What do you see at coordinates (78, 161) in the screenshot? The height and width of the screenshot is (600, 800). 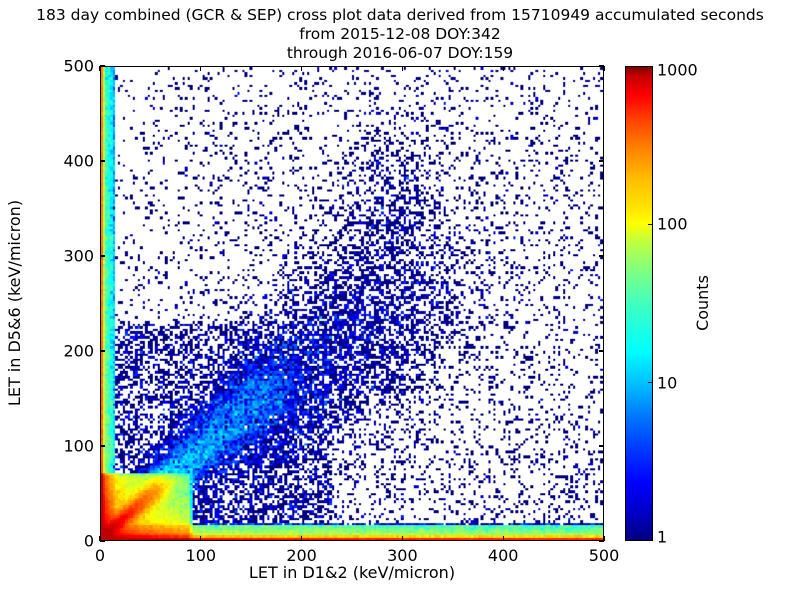 I see `y-ticklabel-400: 400` at bounding box center [78, 161].